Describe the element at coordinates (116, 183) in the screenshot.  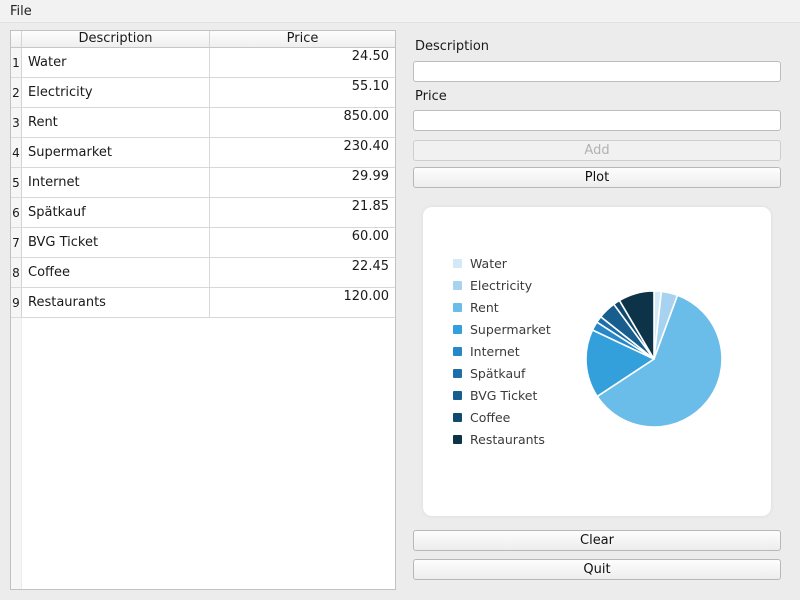
I see `description-cell: Internet` at that location.